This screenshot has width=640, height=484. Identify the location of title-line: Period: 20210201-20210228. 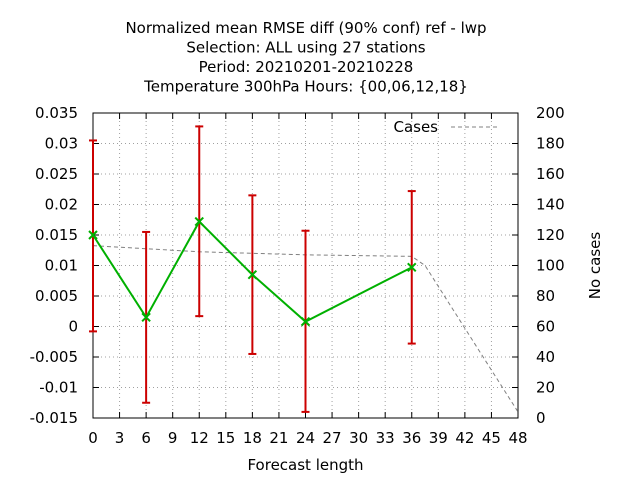
(306, 67).